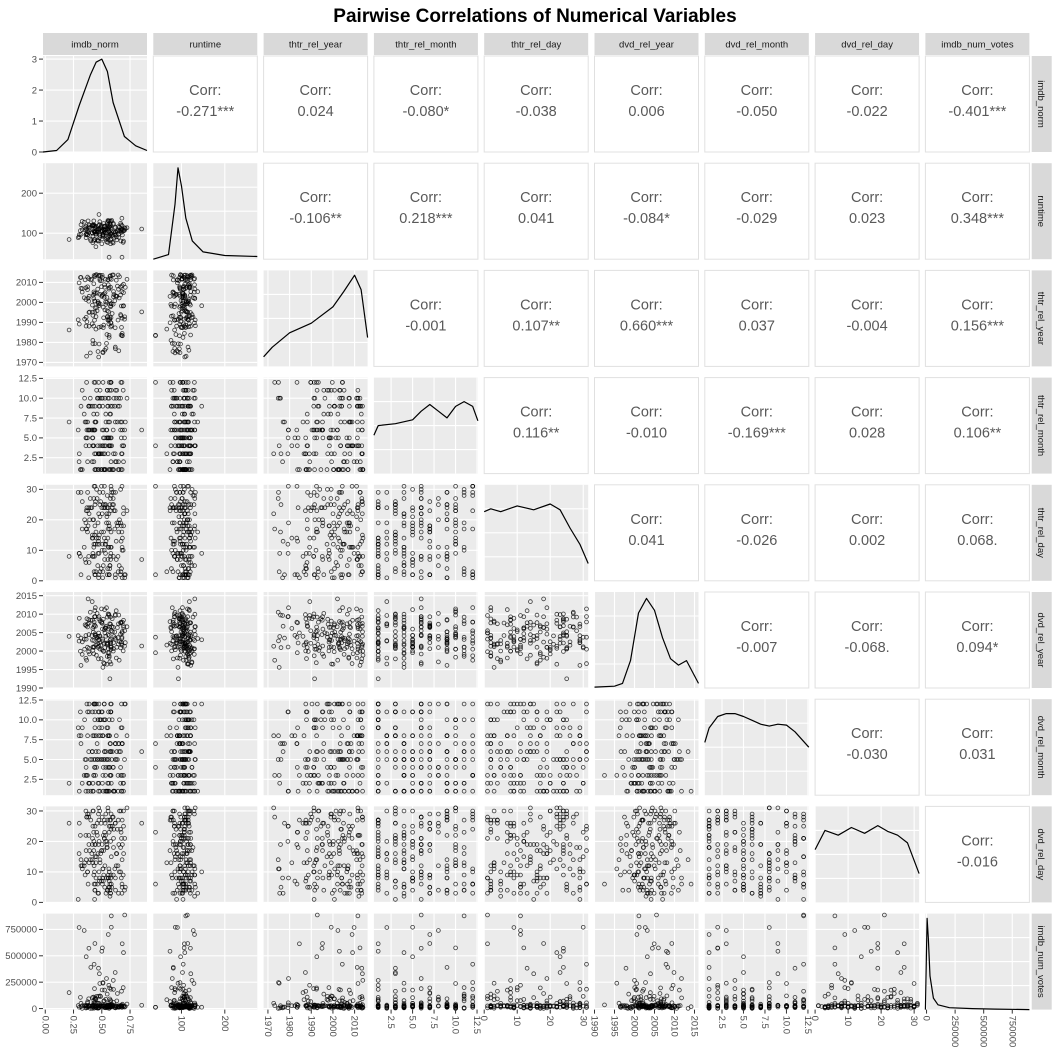  I want to click on panel-runtime-dvd_rel_day: Corr:0.023, so click(867, 211).